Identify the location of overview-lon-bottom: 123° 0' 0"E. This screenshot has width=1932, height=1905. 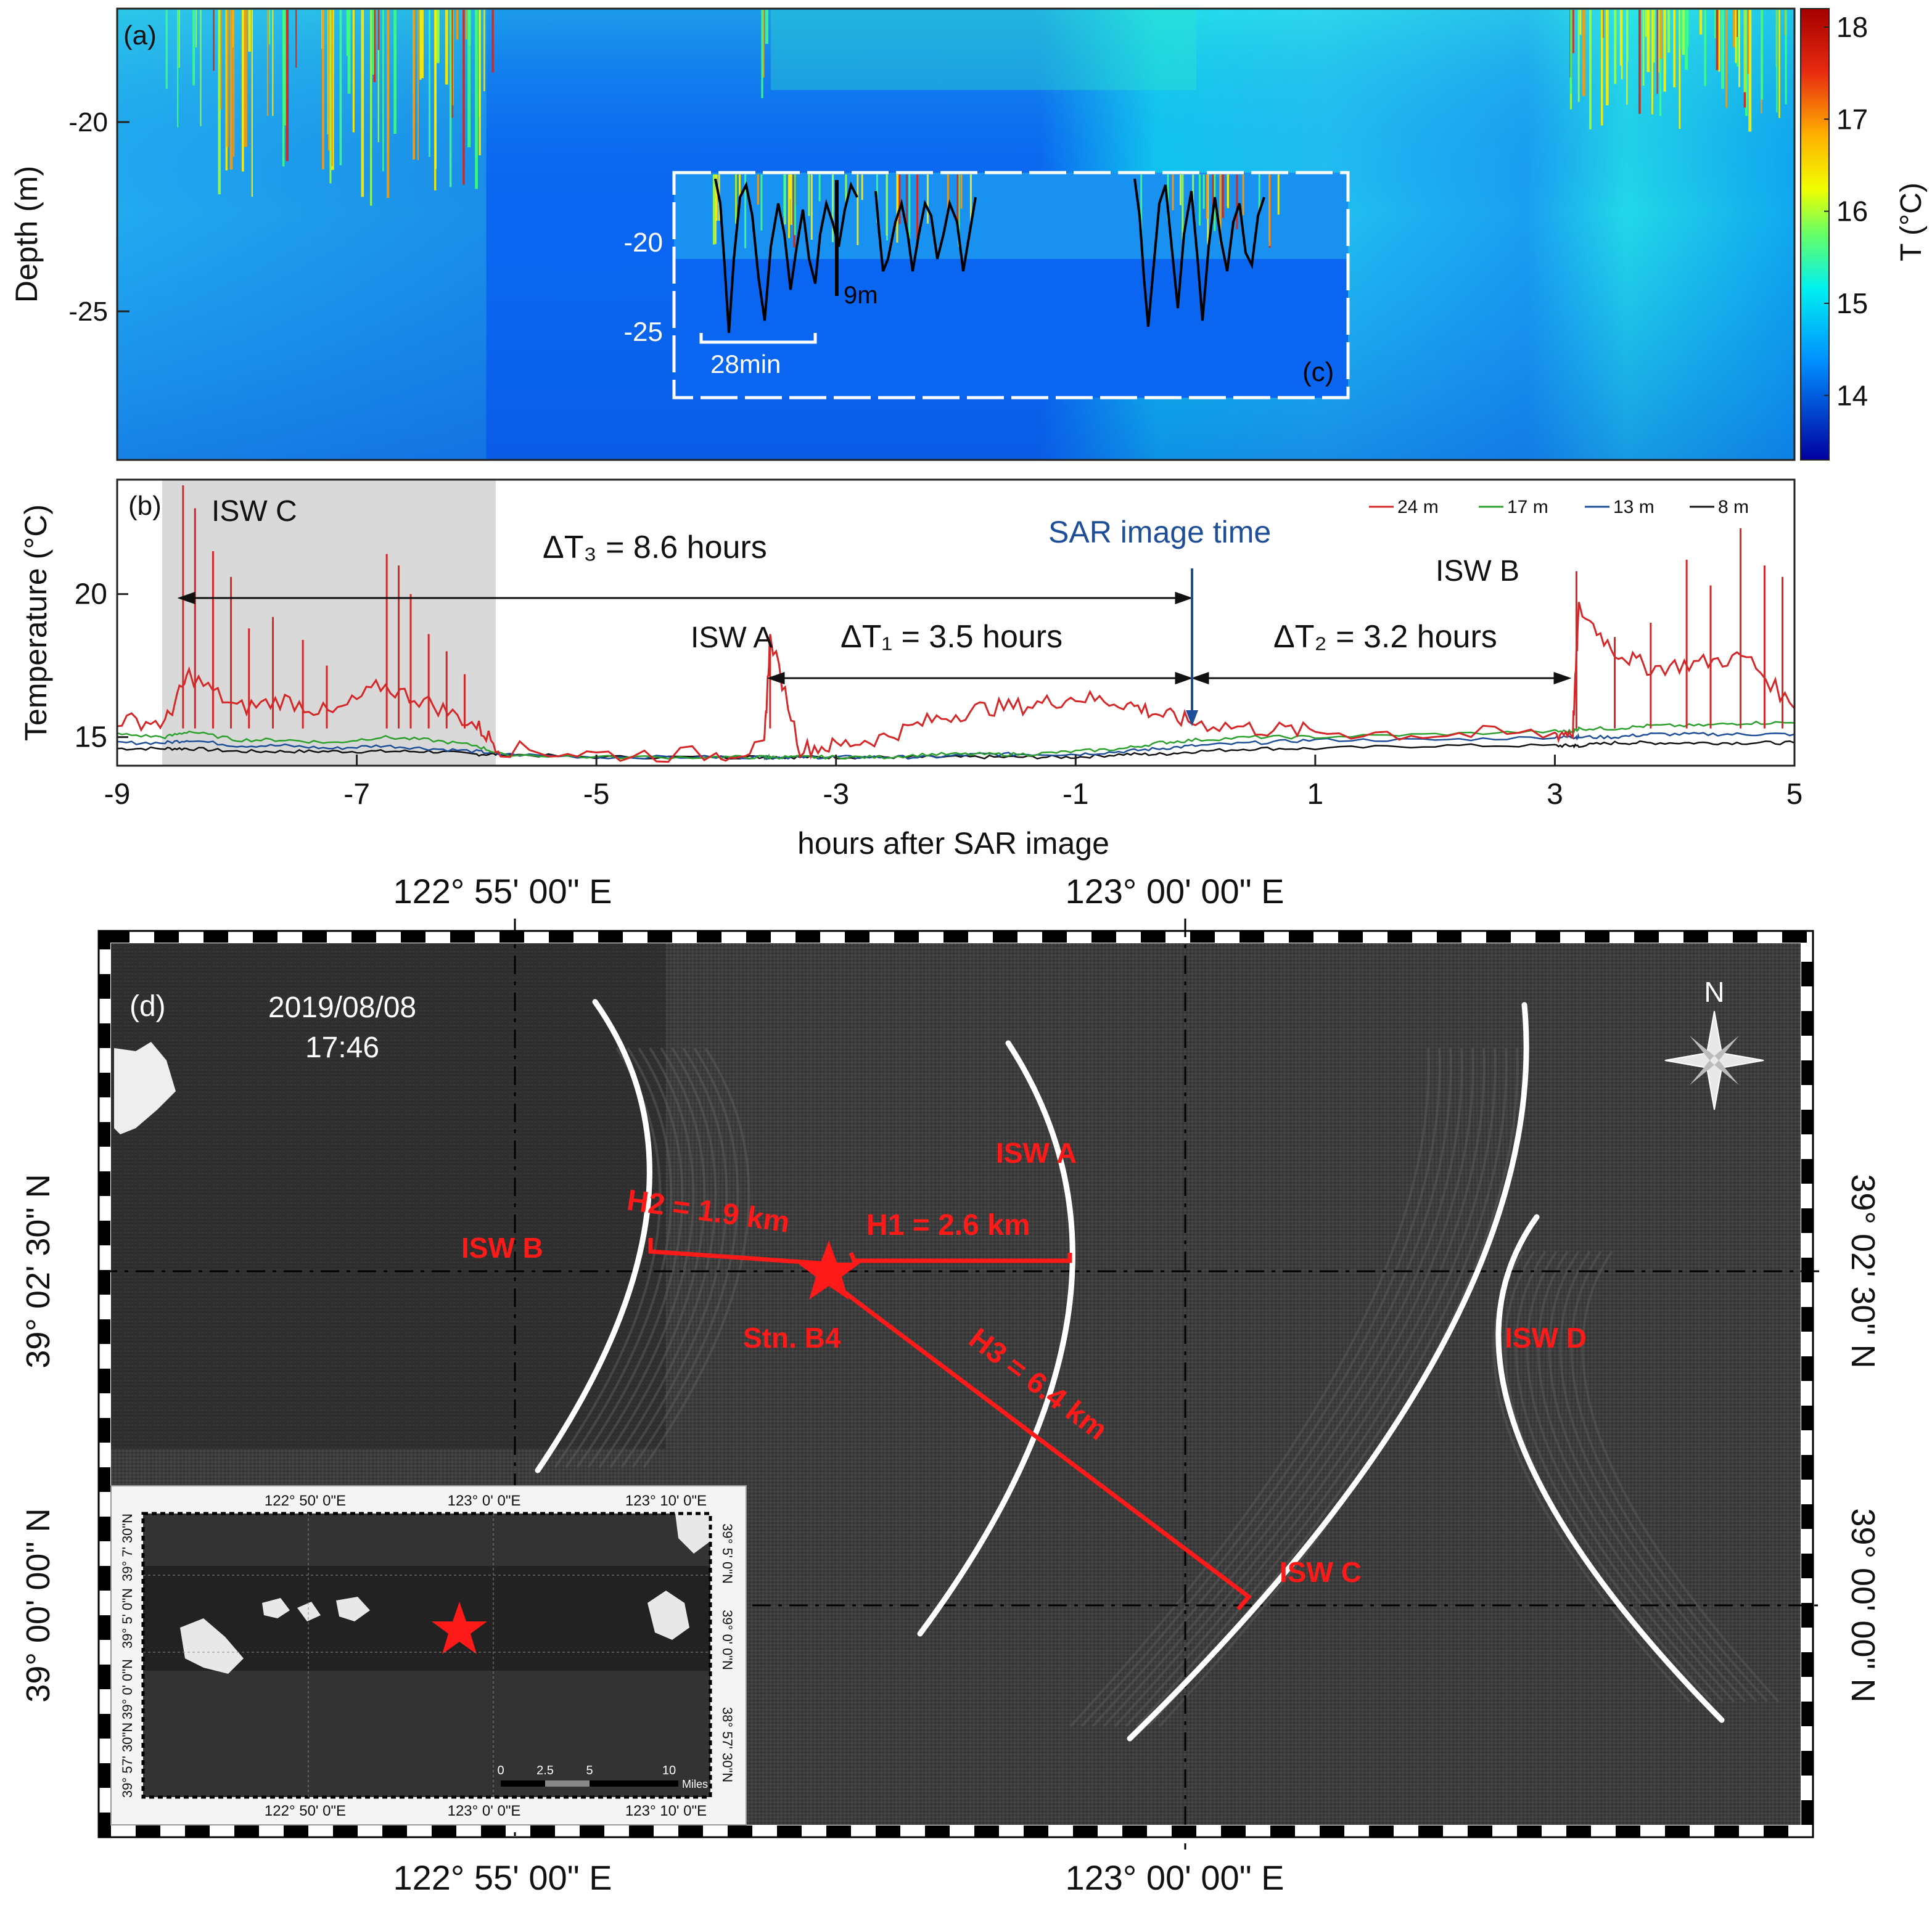
(484, 1811).